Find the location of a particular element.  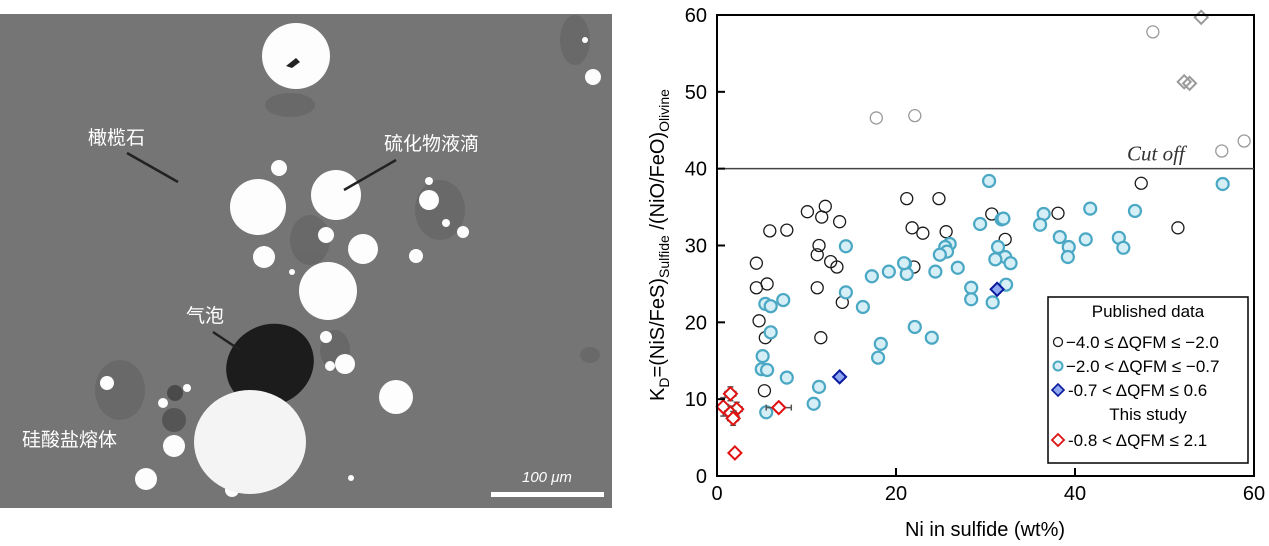

inclusion-spot is located at coordinates (293, 63).